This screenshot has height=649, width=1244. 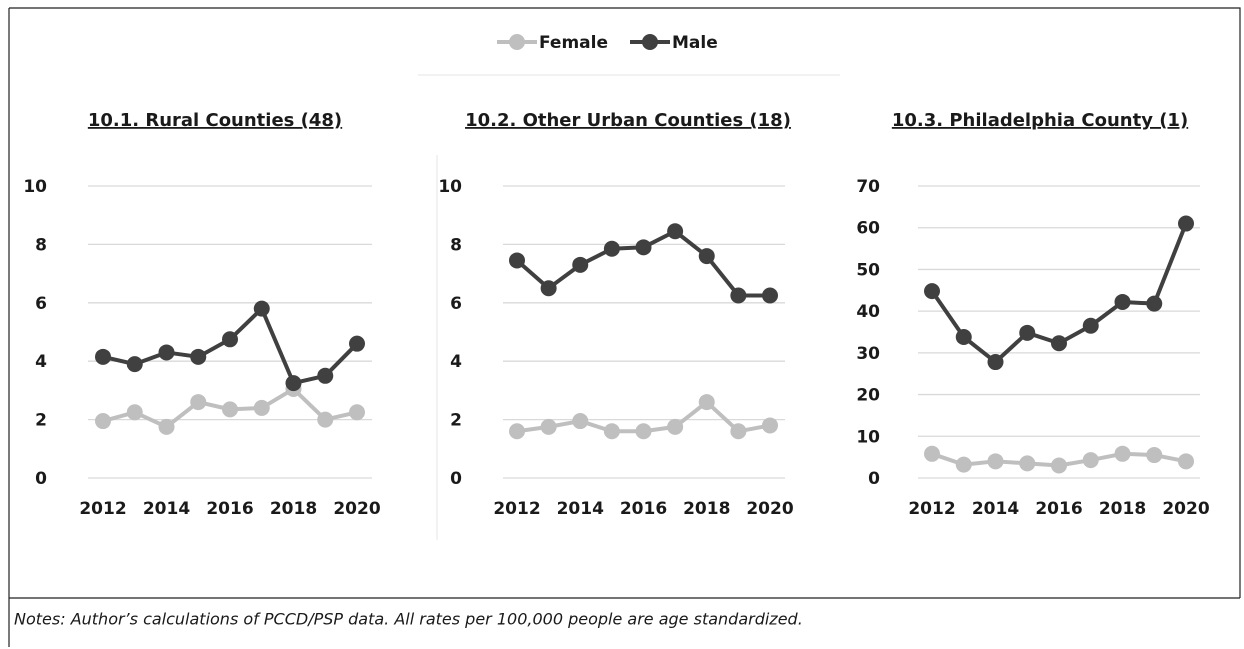 What do you see at coordinates (868, 270) in the screenshot?
I see `y-tick-label: 50` at bounding box center [868, 270].